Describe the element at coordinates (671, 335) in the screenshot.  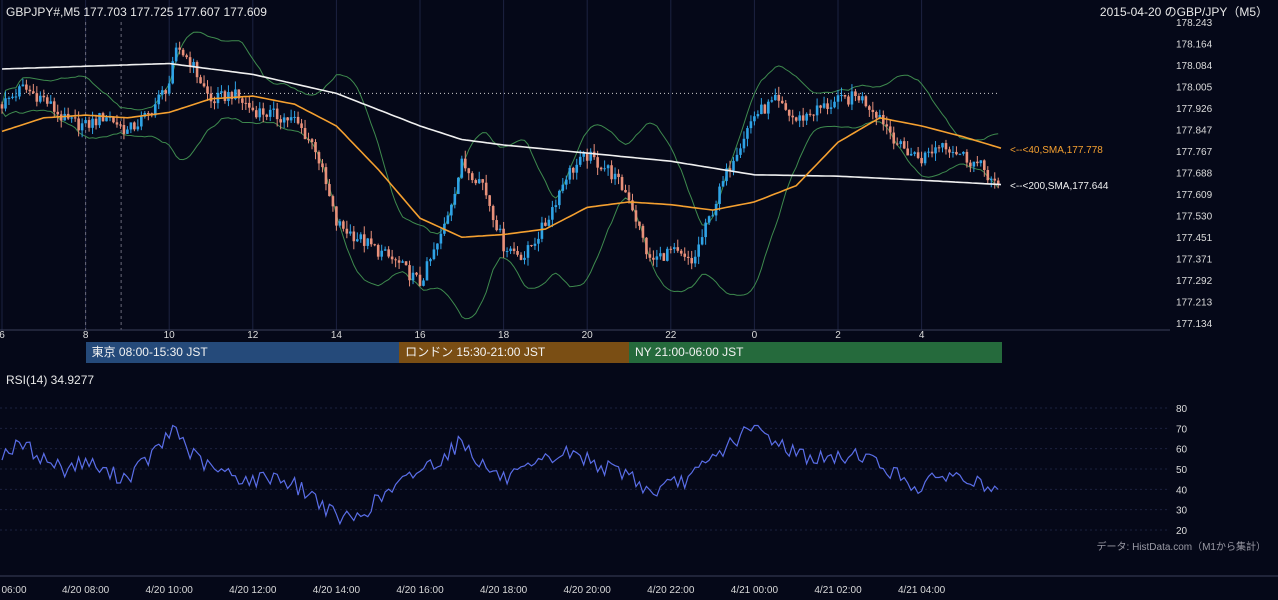
I see `hour-tick-label: 22` at that location.